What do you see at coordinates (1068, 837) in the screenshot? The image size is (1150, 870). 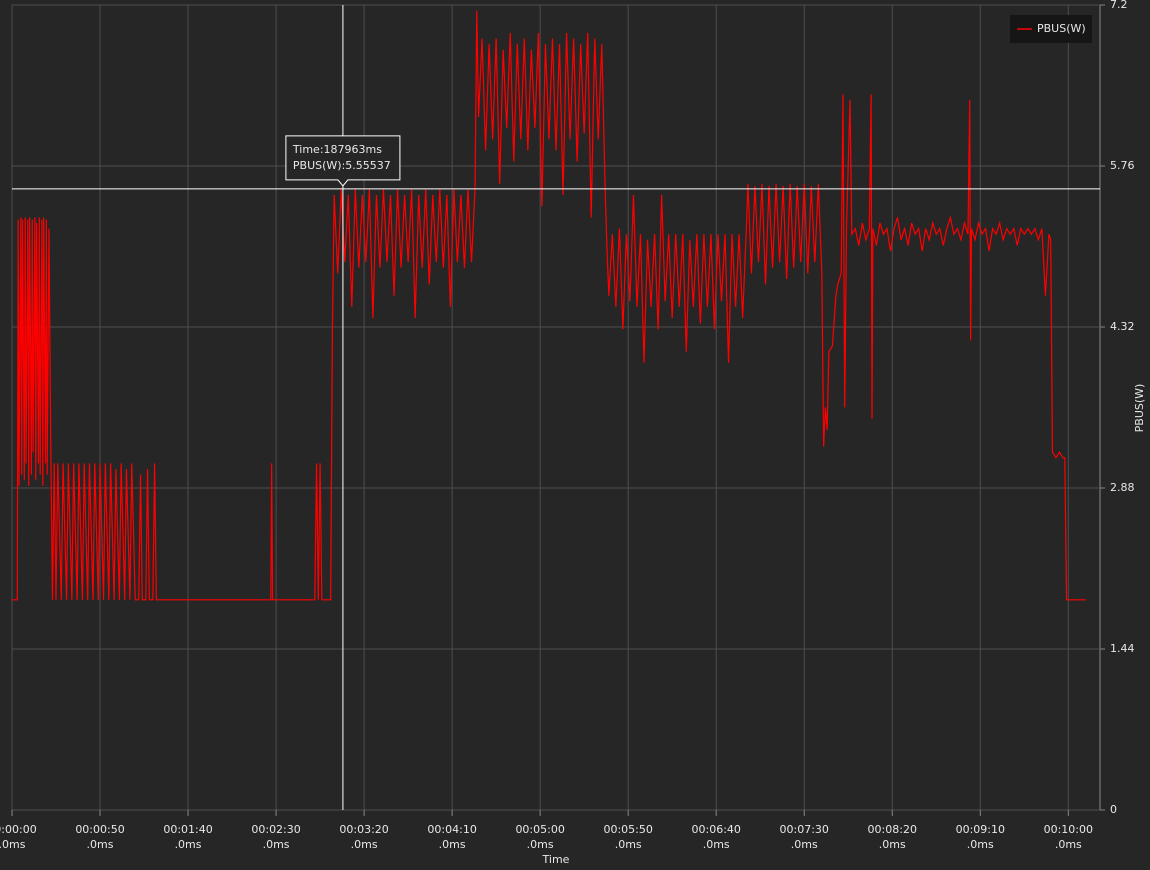 I see `x-tick-label: 00:10:00.0ms` at bounding box center [1068, 837].